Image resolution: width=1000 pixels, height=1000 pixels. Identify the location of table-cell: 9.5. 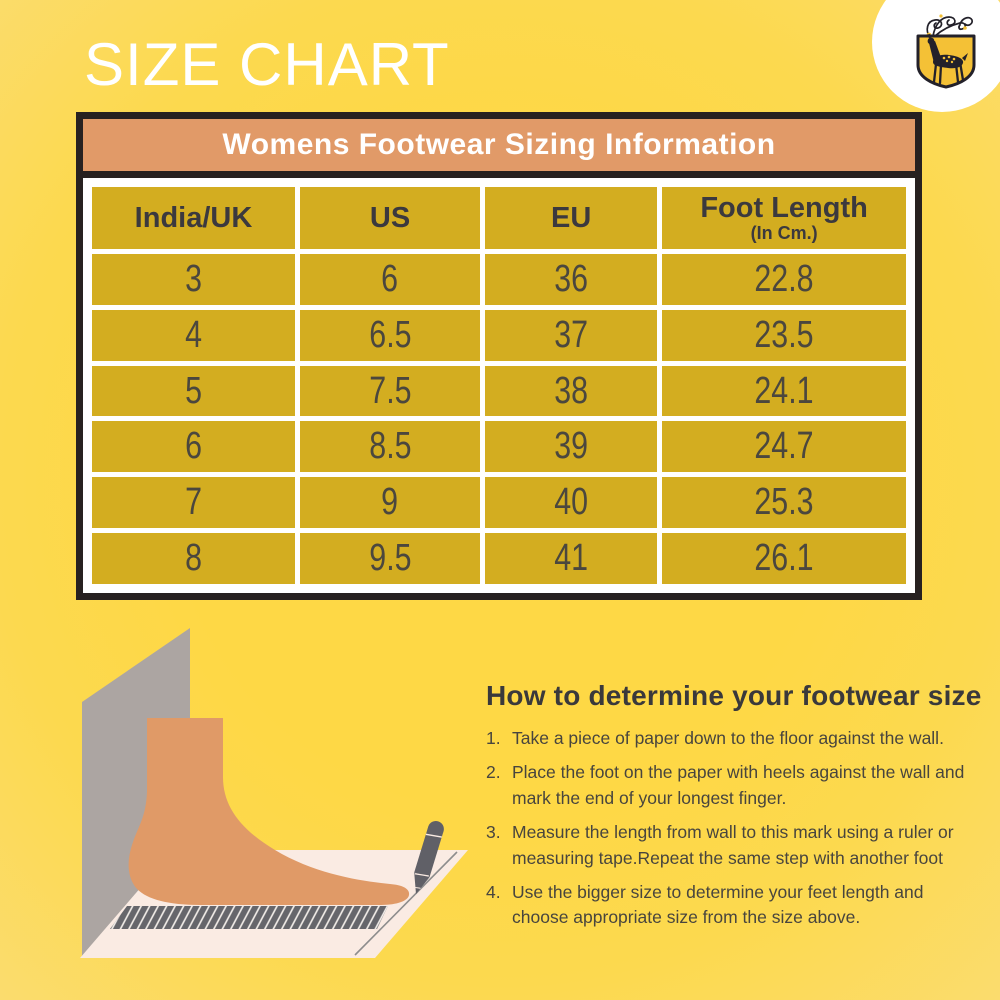
(390, 558).